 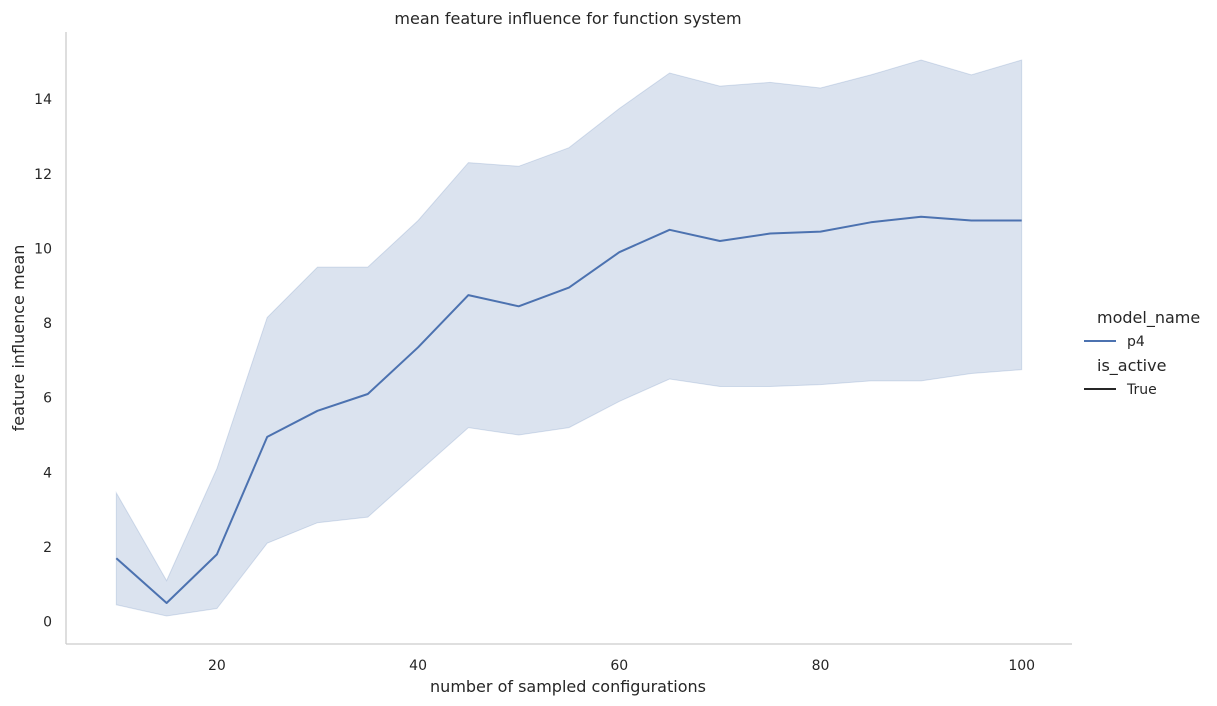 What do you see at coordinates (47, 399) in the screenshot?
I see `y-tick-label: 6` at bounding box center [47, 399].